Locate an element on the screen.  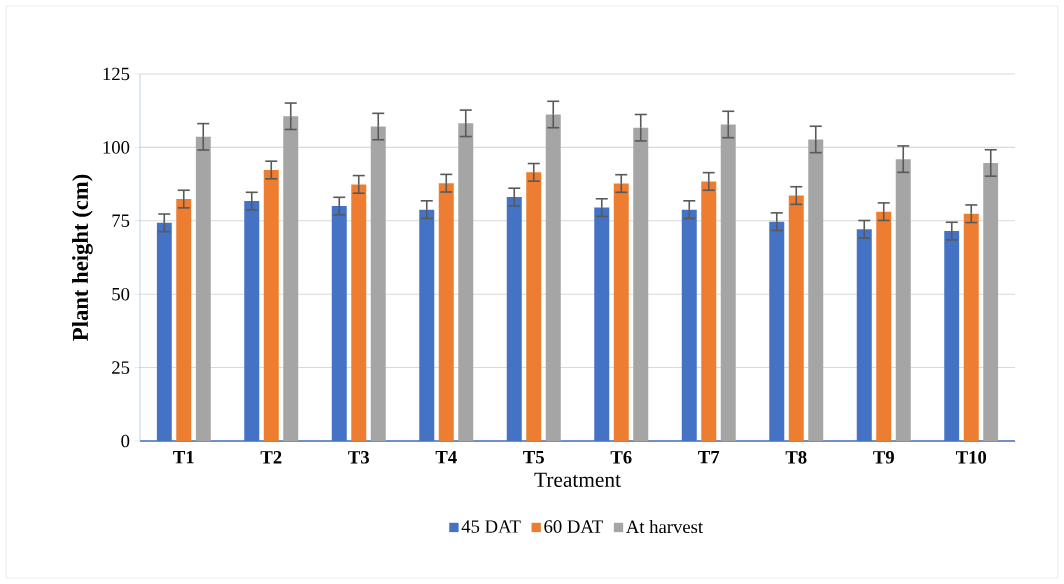
y-tick-label: 100 is located at coordinates (116, 147).